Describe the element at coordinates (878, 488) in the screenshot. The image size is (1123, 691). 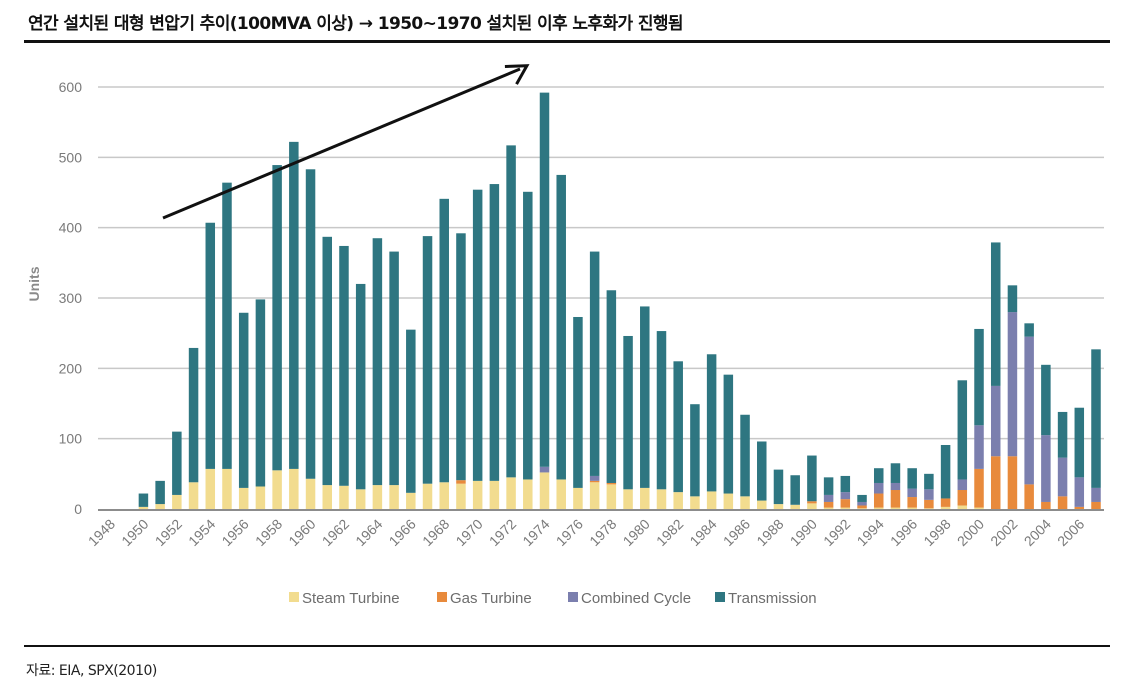
I see `bar-combined-cycle-1994` at that location.